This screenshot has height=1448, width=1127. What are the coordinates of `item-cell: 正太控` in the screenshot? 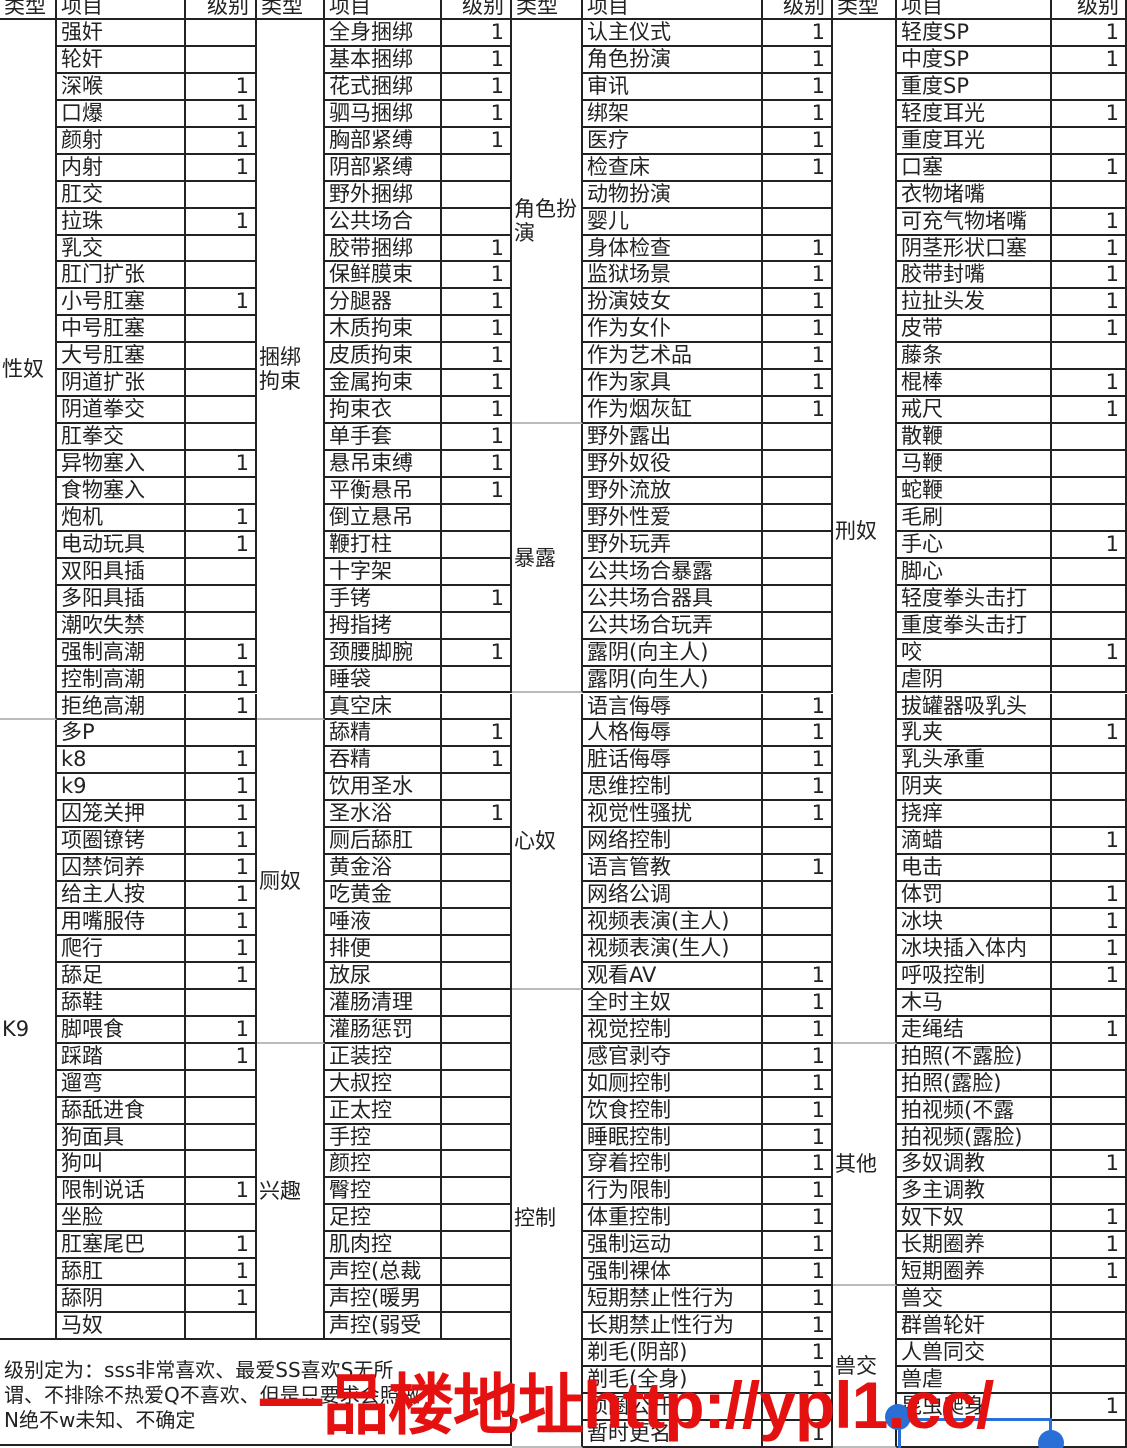 It's located at (383, 1111).